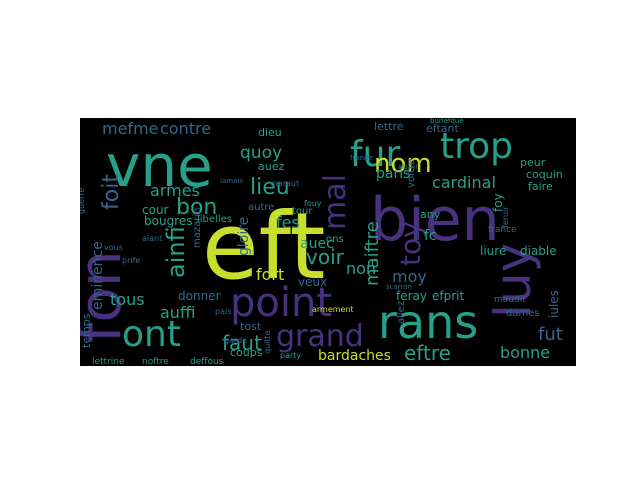  What do you see at coordinates (207, 361) in the screenshot?
I see `word-deffous: deffous` at bounding box center [207, 361].